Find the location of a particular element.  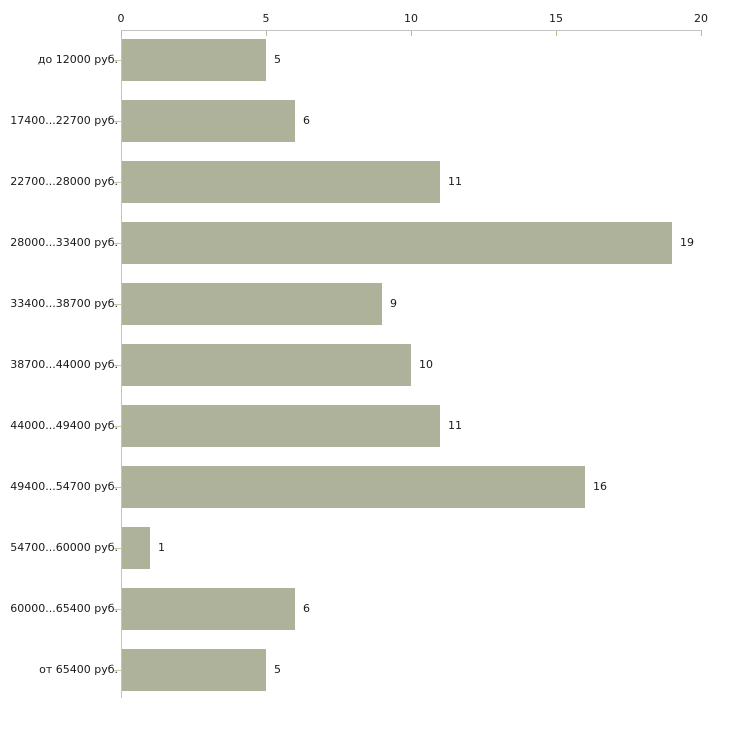

category-label: 28000...33400 руб. is located at coordinates (64, 242).